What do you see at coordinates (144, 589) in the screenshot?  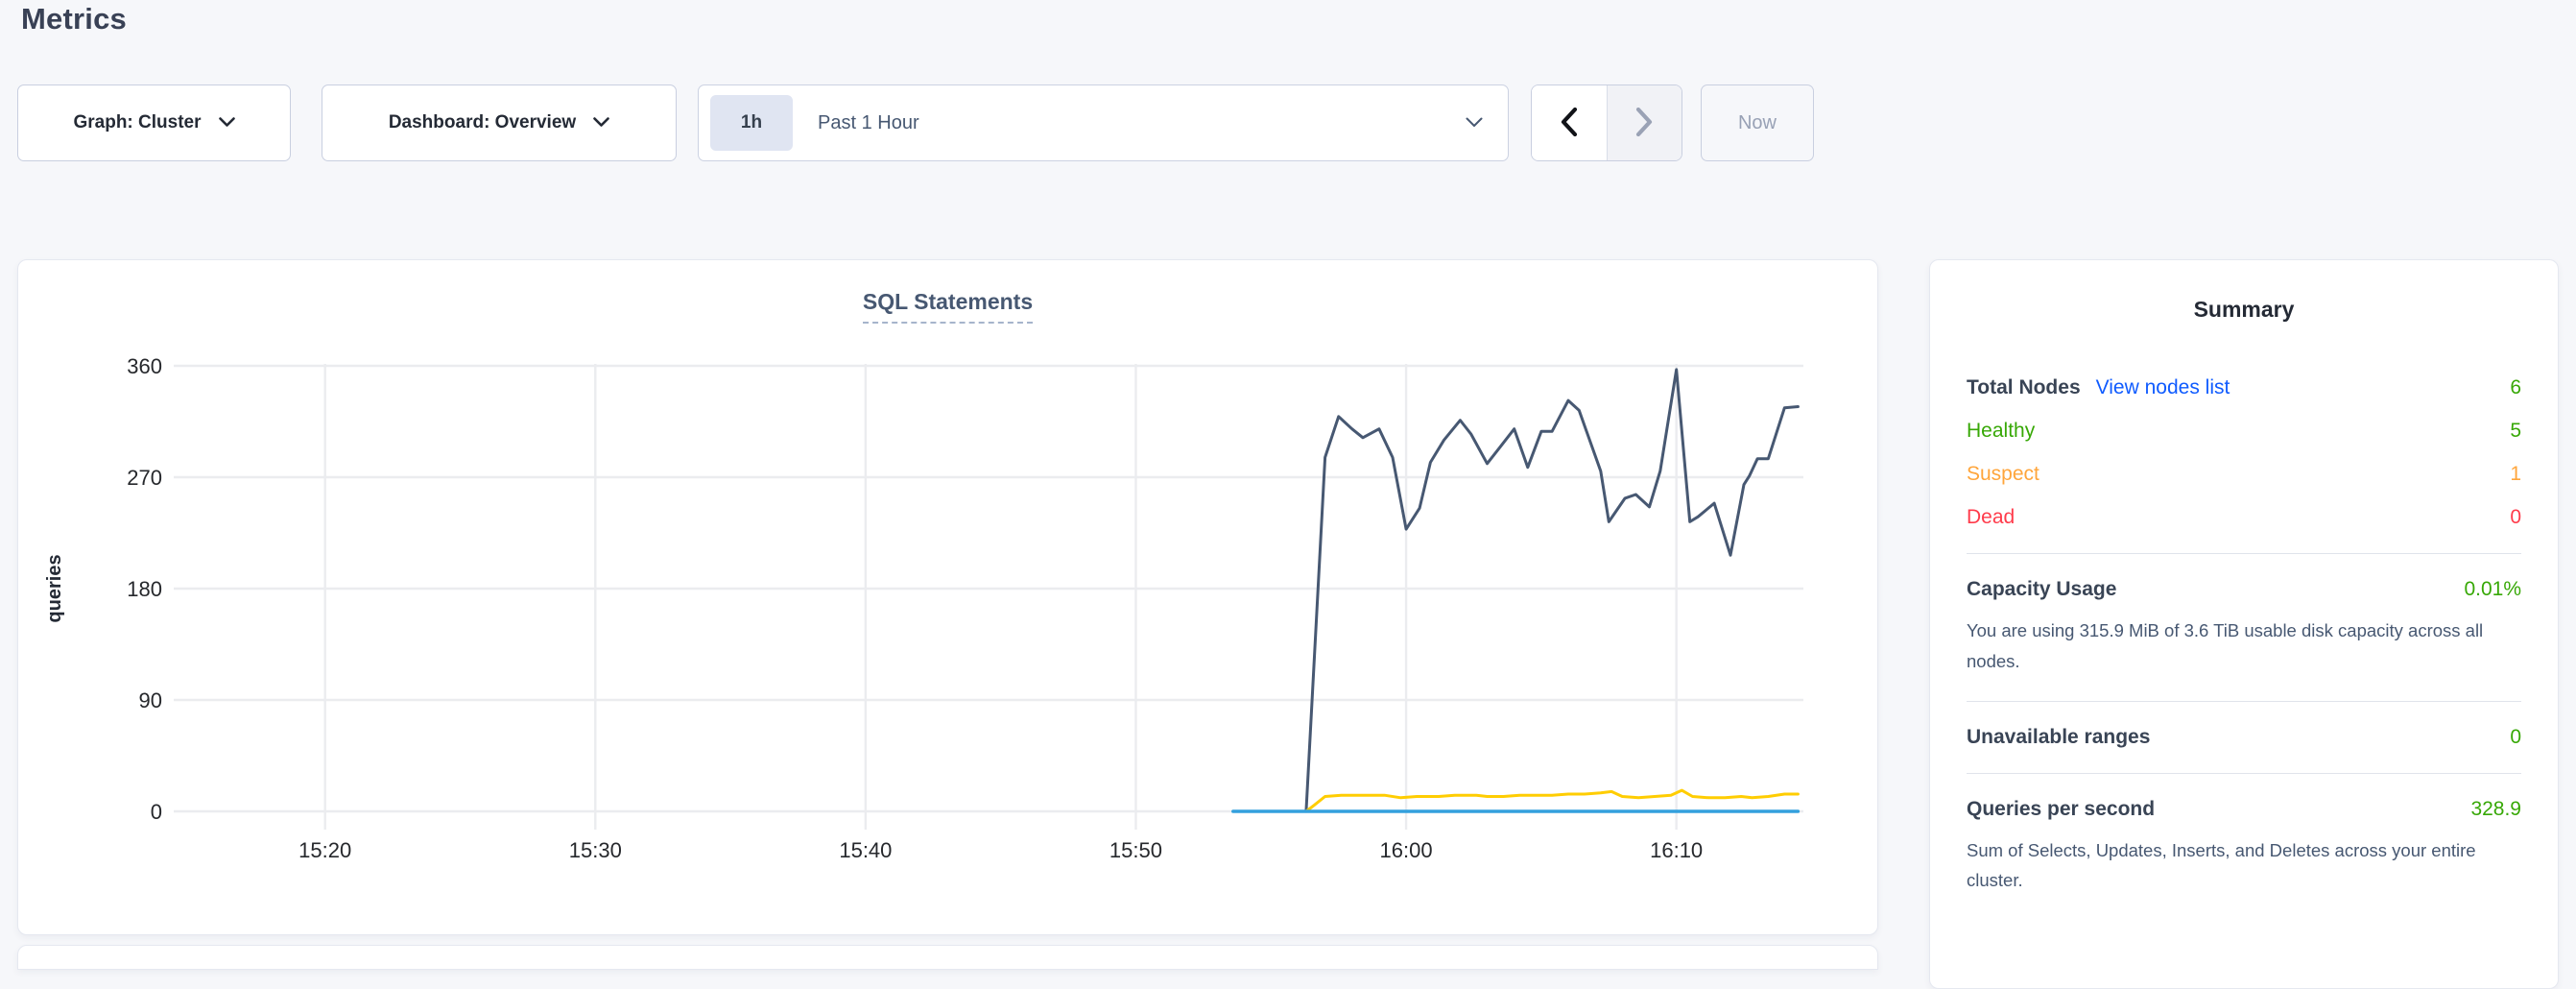 I see `svg-text: 180` at bounding box center [144, 589].